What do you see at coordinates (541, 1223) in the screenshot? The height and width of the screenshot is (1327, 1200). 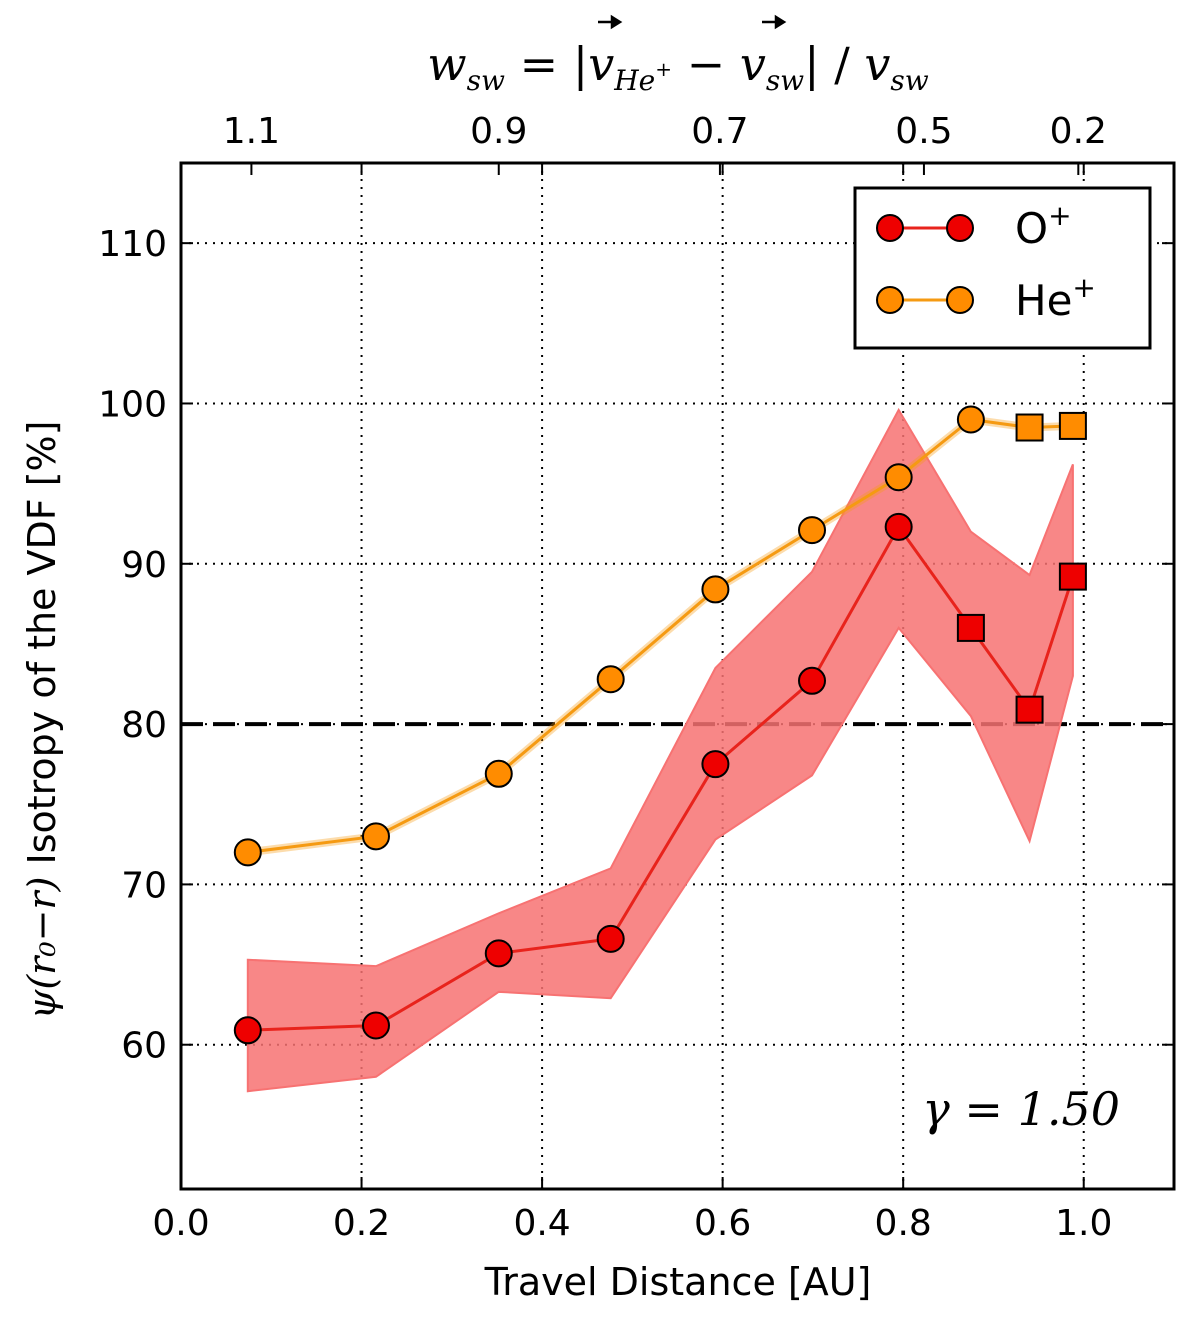 I see `x-tick-label: 0.4` at bounding box center [541, 1223].